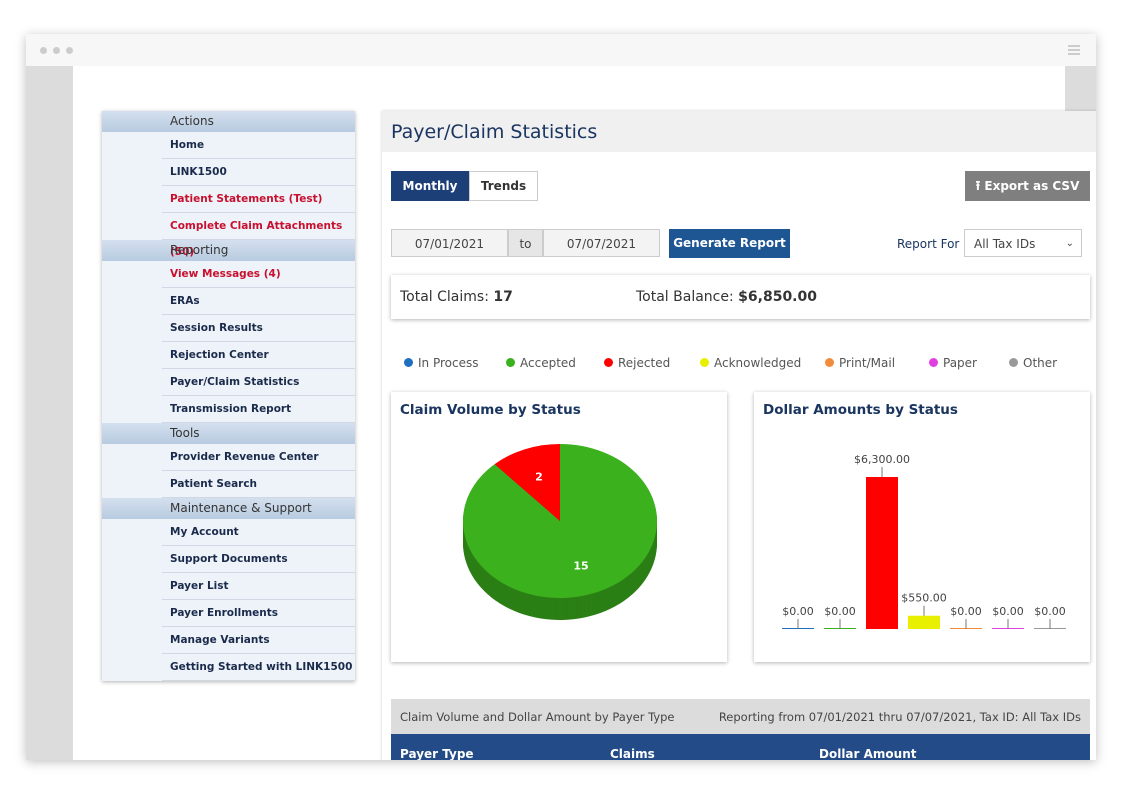 The image size is (1124, 800). Describe the element at coordinates (548, 363) in the screenshot. I see `legend-label: Accepted` at that location.